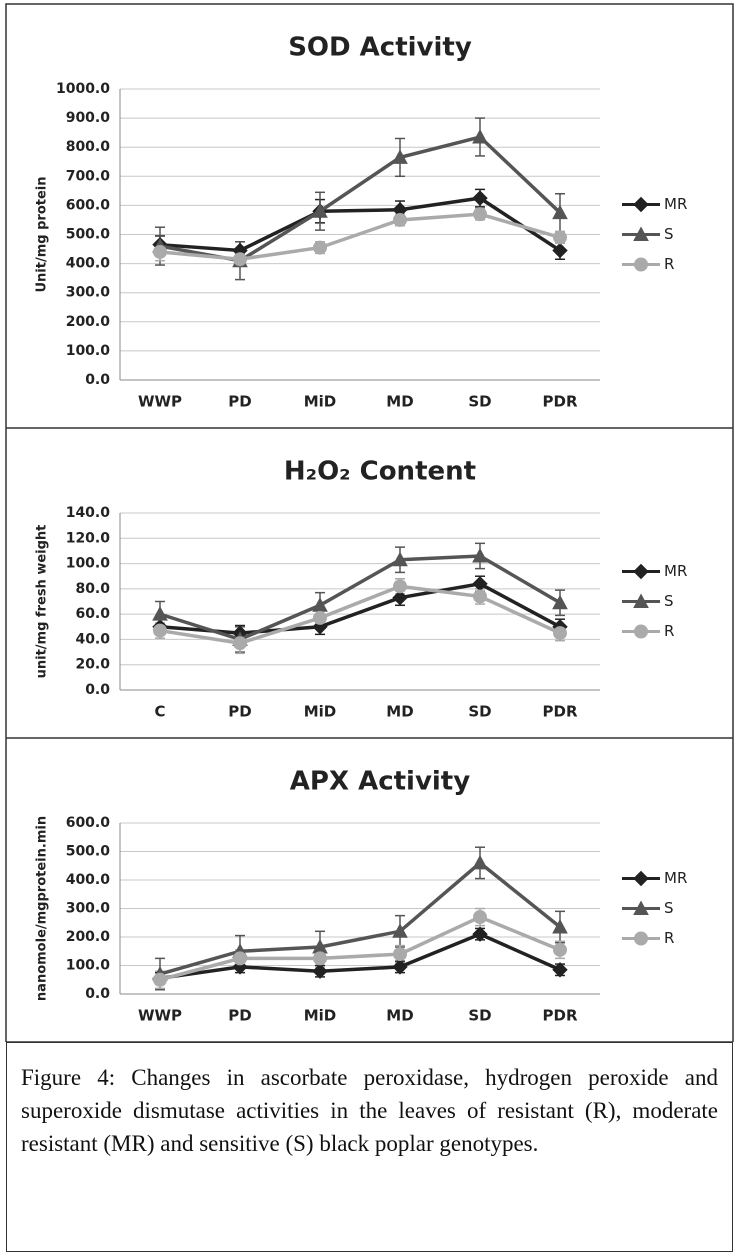 Image resolution: width=741 pixels, height=1259 pixels. What do you see at coordinates (88, 513) in the screenshot?
I see `y-tick-label: 140.0` at bounding box center [88, 513].